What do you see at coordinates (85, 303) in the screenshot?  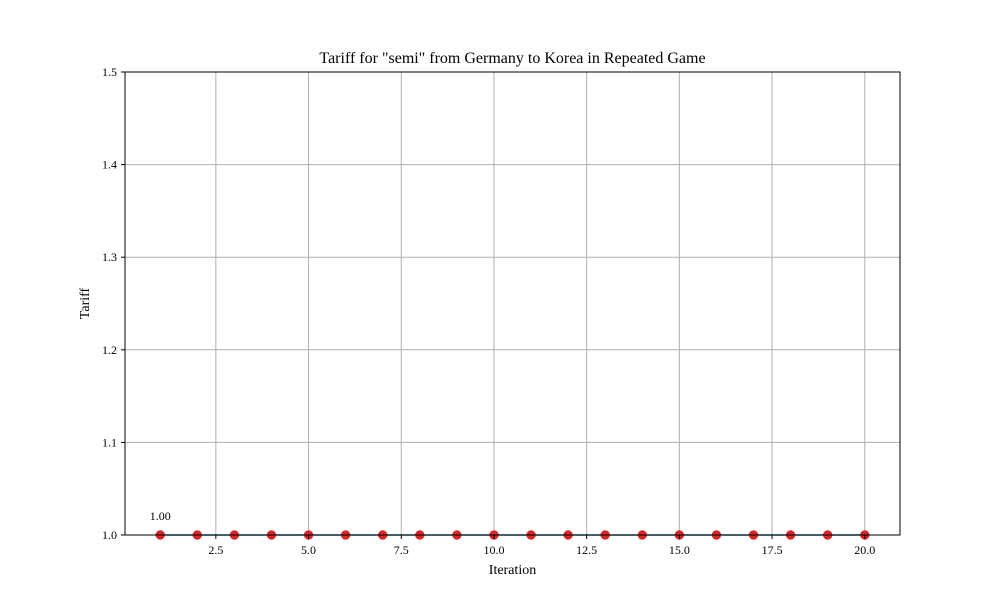 I see `y-axis-title: Tariff` at bounding box center [85, 303].